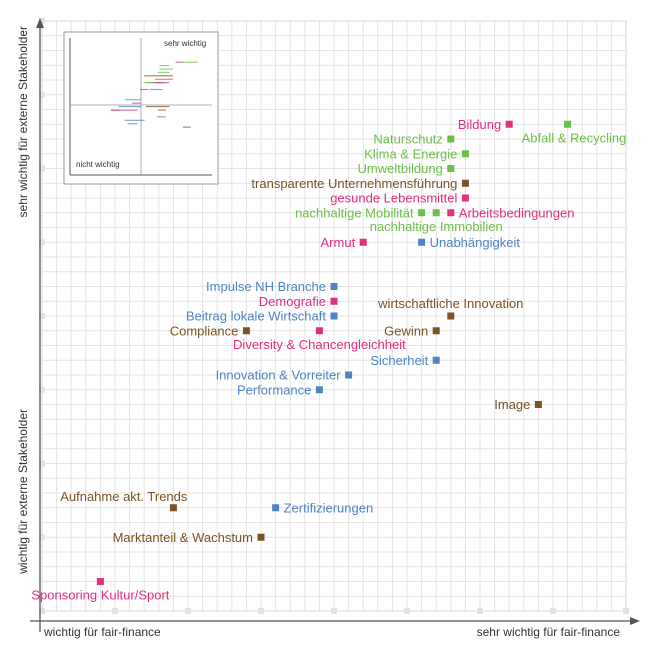 The image size is (656, 655). Describe the element at coordinates (154, 94) in the screenshot. I see `inset-miniature-marks` at that location.